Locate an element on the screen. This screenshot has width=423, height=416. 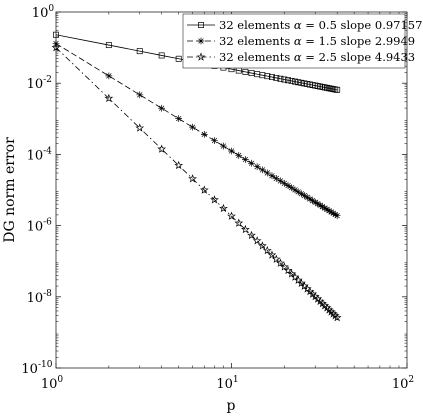
legend-label: 32 elements α = 0.5 slope 0.97157 is located at coordinates (320, 25).